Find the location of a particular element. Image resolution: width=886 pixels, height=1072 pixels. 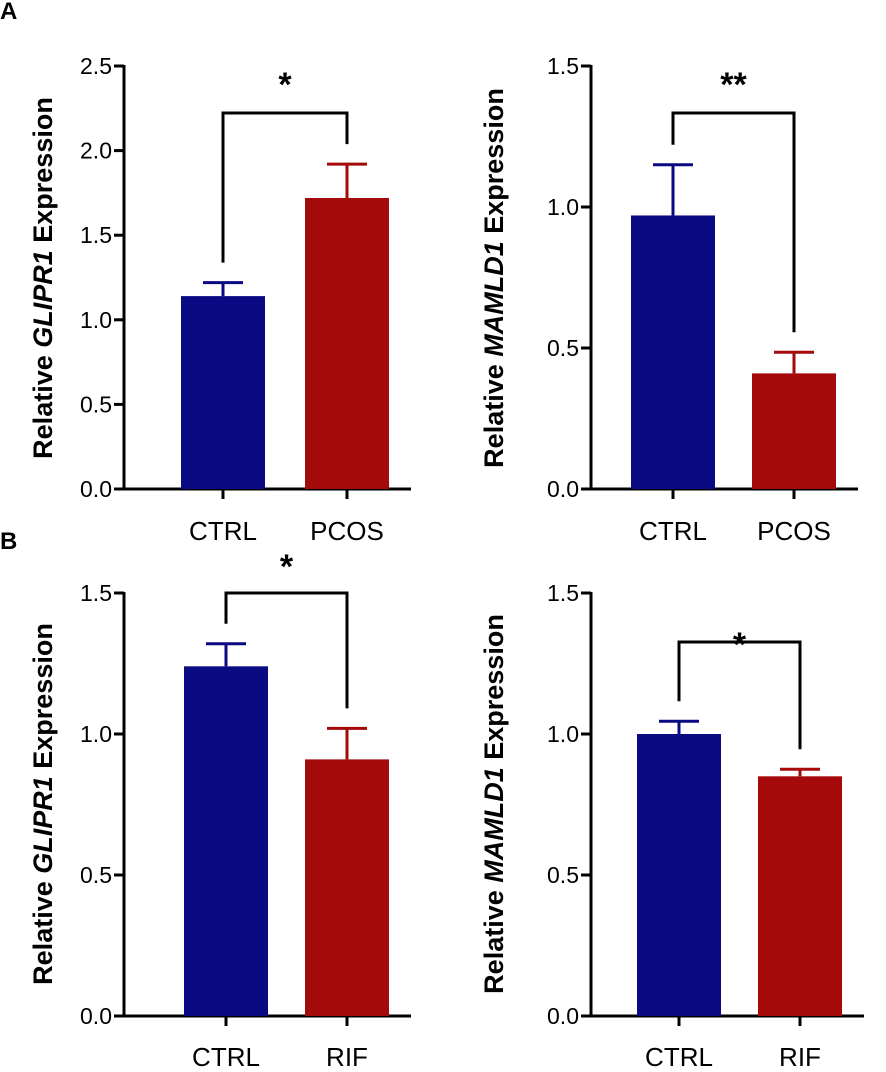

significance-marker: ** is located at coordinates (733, 85).